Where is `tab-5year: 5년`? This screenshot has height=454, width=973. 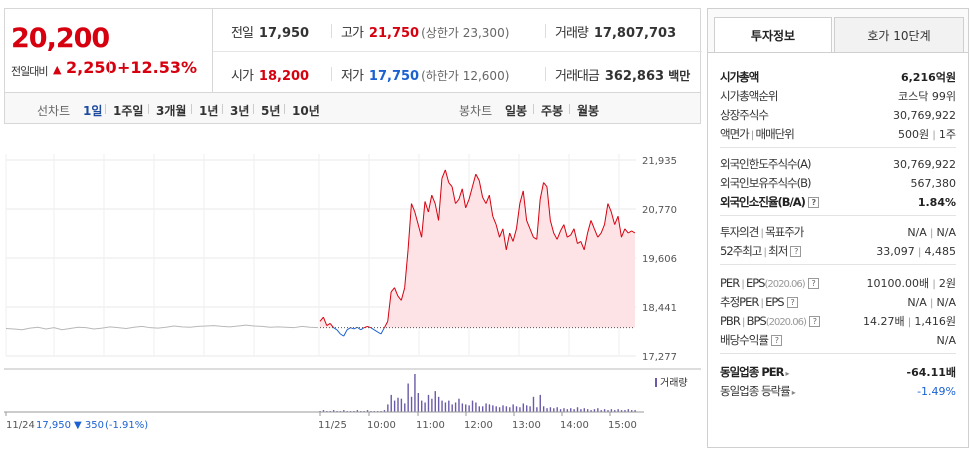 tab-5year: 5년 is located at coordinates (271, 111).